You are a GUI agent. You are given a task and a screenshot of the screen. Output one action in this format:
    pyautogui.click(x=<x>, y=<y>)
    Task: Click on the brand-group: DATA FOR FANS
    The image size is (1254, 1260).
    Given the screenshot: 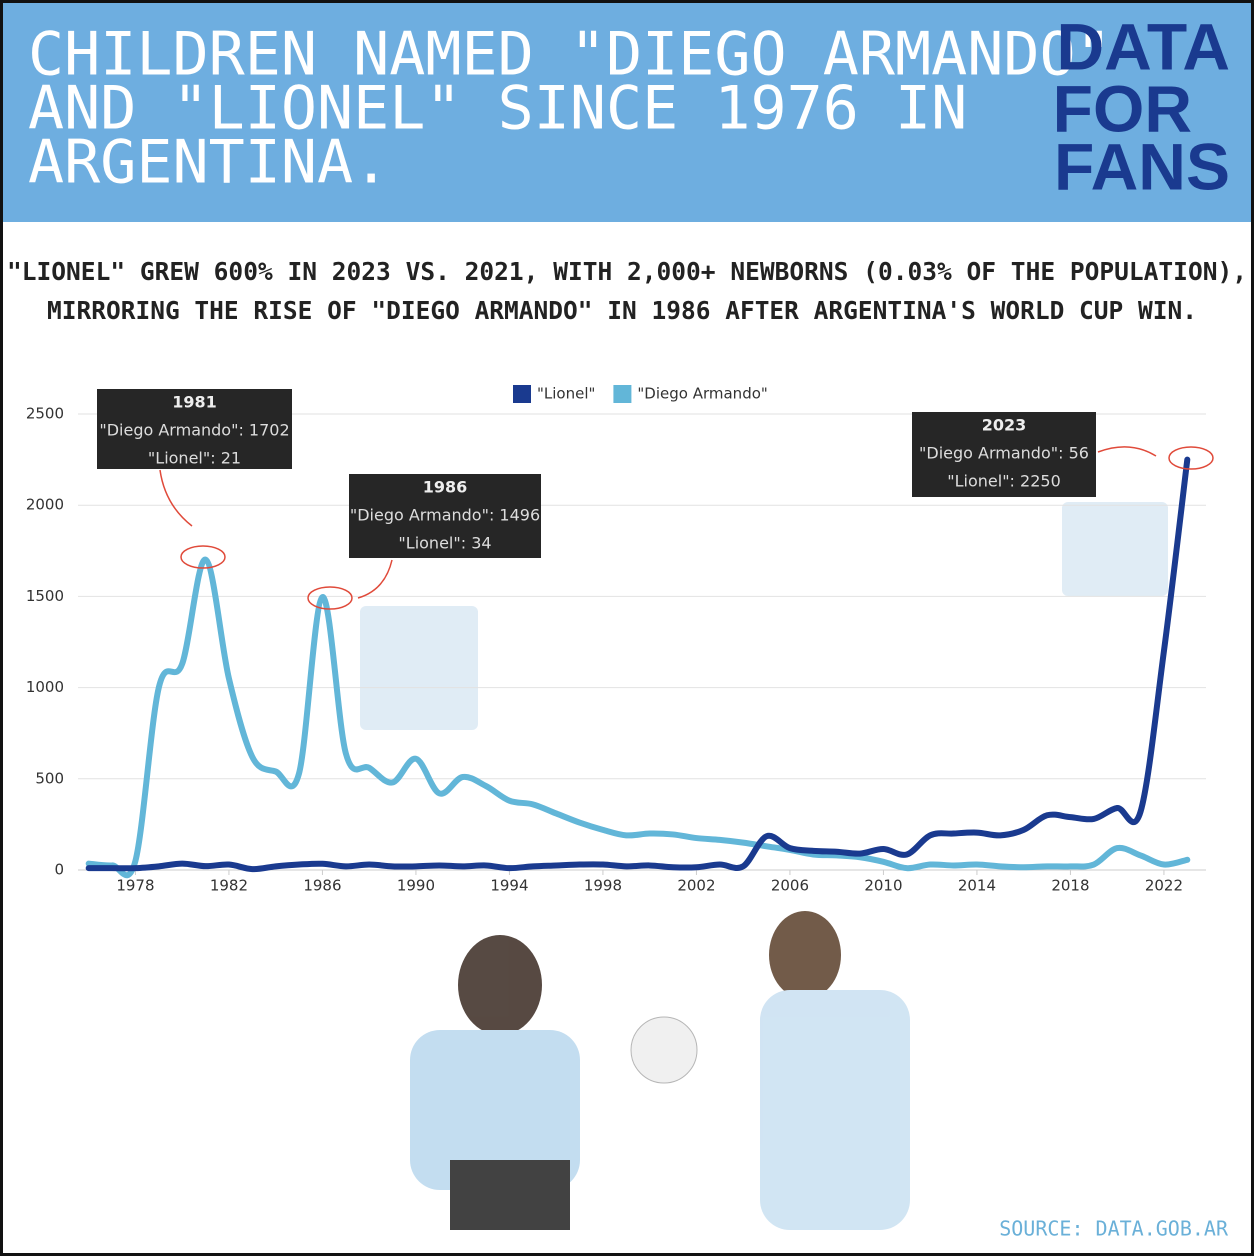 What is the action you would take?
    pyautogui.click(x=1141, y=106)
    